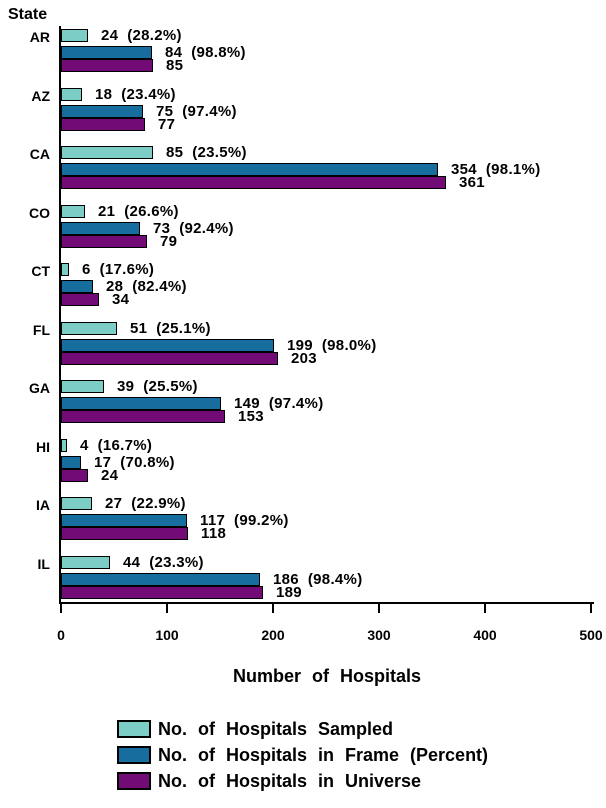 The image size is (606, 808). What do you see at coordinates (110, 475) in the screenshot?
I see `bar-value-label-universe-hi: 24` at bounding box center [110, 475].